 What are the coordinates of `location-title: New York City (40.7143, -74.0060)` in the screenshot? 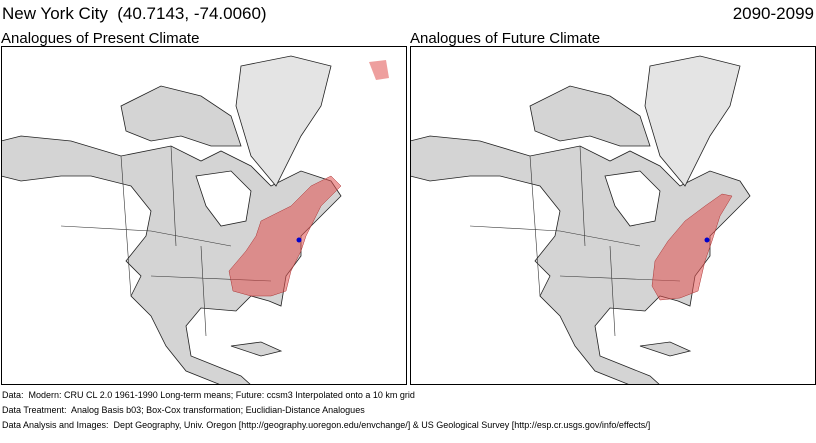 It's located at (134, 13).